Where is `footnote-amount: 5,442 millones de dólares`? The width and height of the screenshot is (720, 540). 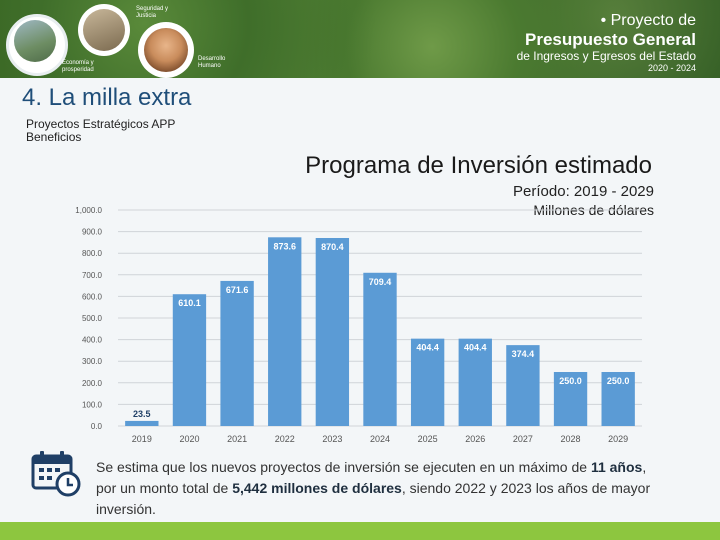 footnote-amount: 5,442 millones de dólares is located at coordinates (317, 488).